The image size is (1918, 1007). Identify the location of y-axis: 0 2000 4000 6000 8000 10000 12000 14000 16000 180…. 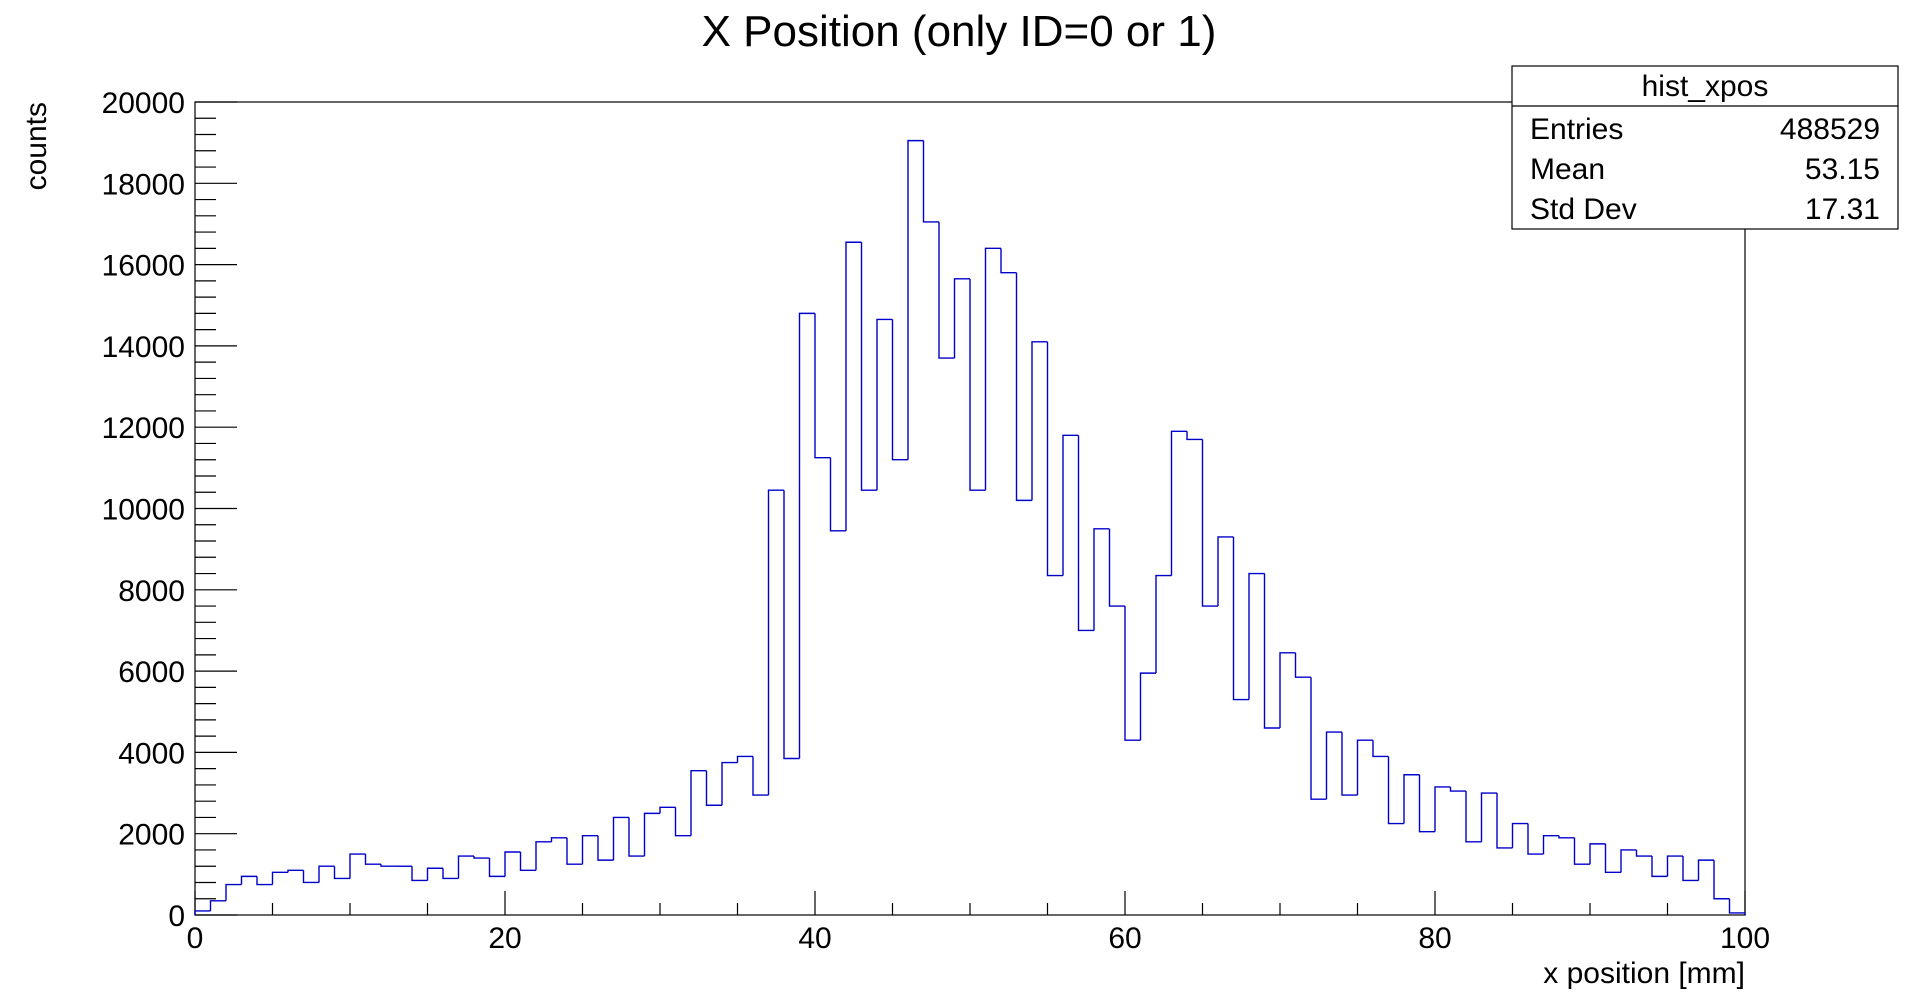
(169, 510).